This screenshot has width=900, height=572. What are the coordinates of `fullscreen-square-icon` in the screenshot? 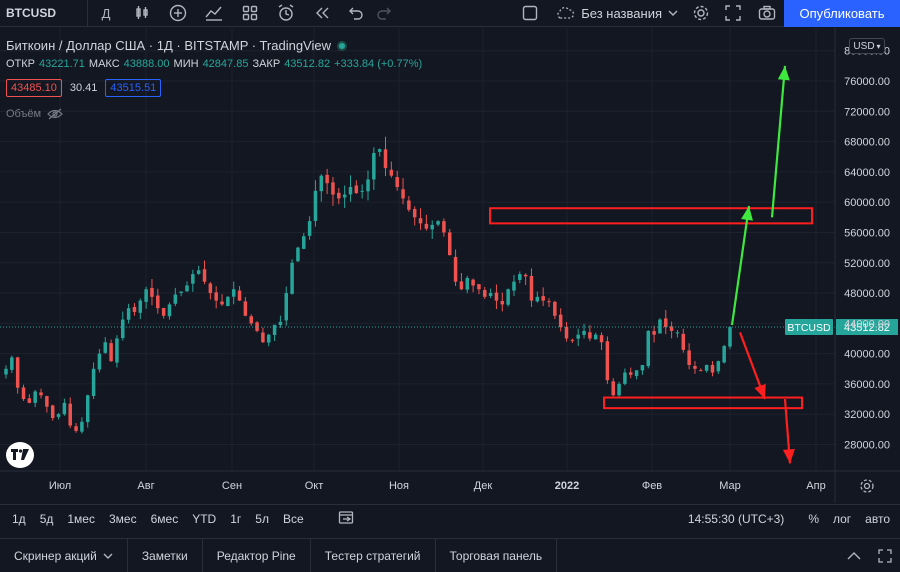 It's located at (530, 13).